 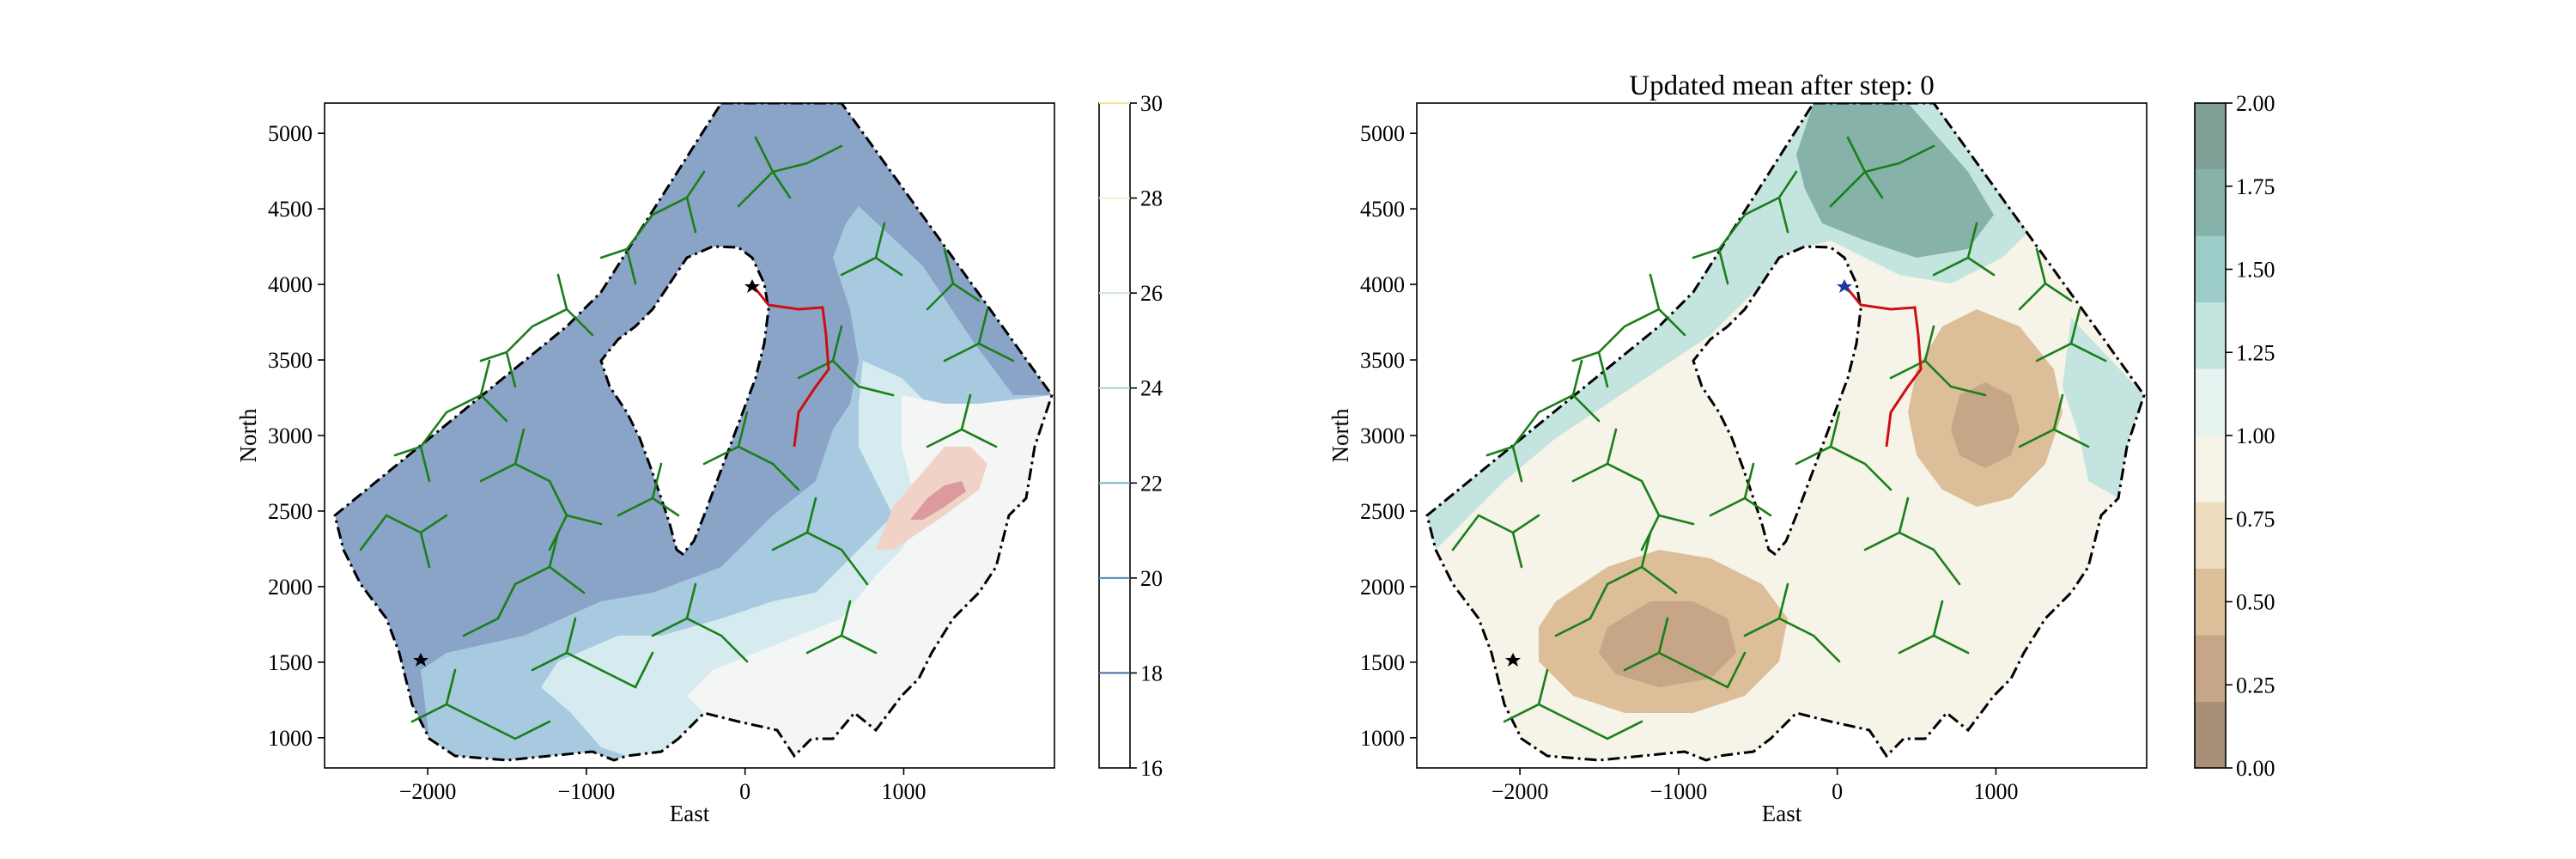 What do you see at coordinates (1151, 483) in the screenshot?
I see `colorbar-tick-label: 22` at bounding box center [1151, 483].